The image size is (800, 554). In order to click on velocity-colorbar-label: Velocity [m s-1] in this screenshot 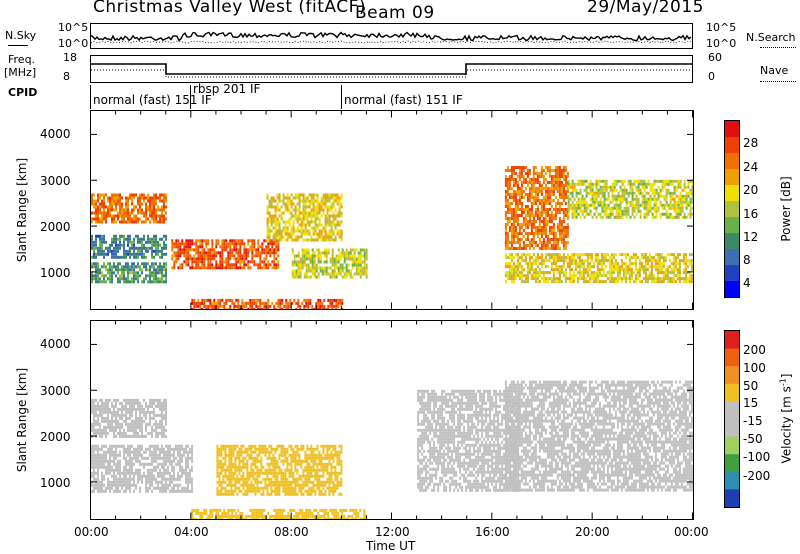, I will do `click(786, 418)`.